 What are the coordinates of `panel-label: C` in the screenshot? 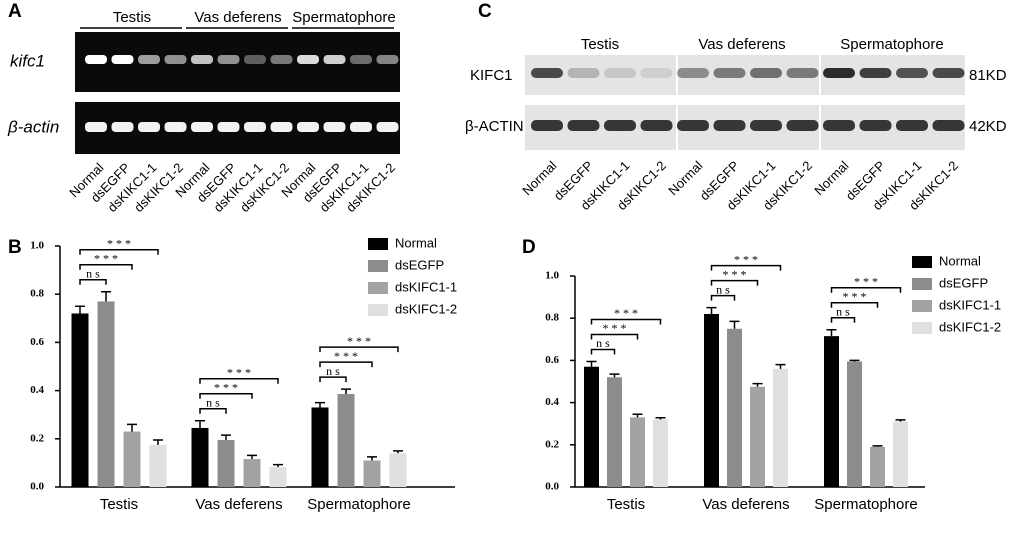 It's located at (485, 11).